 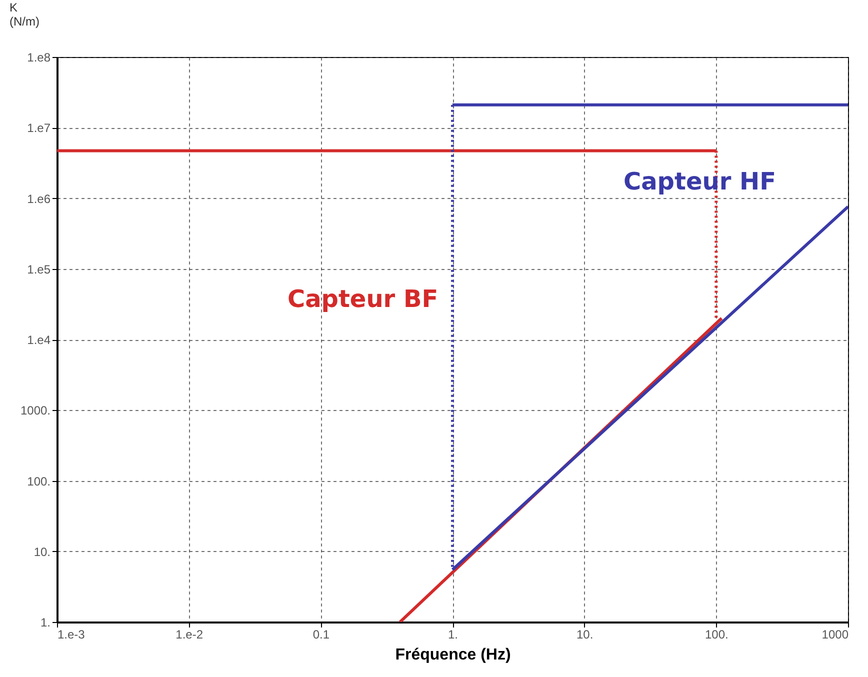 I want to click on y-tick-label: 1.e6, so click(x=39, y=199).